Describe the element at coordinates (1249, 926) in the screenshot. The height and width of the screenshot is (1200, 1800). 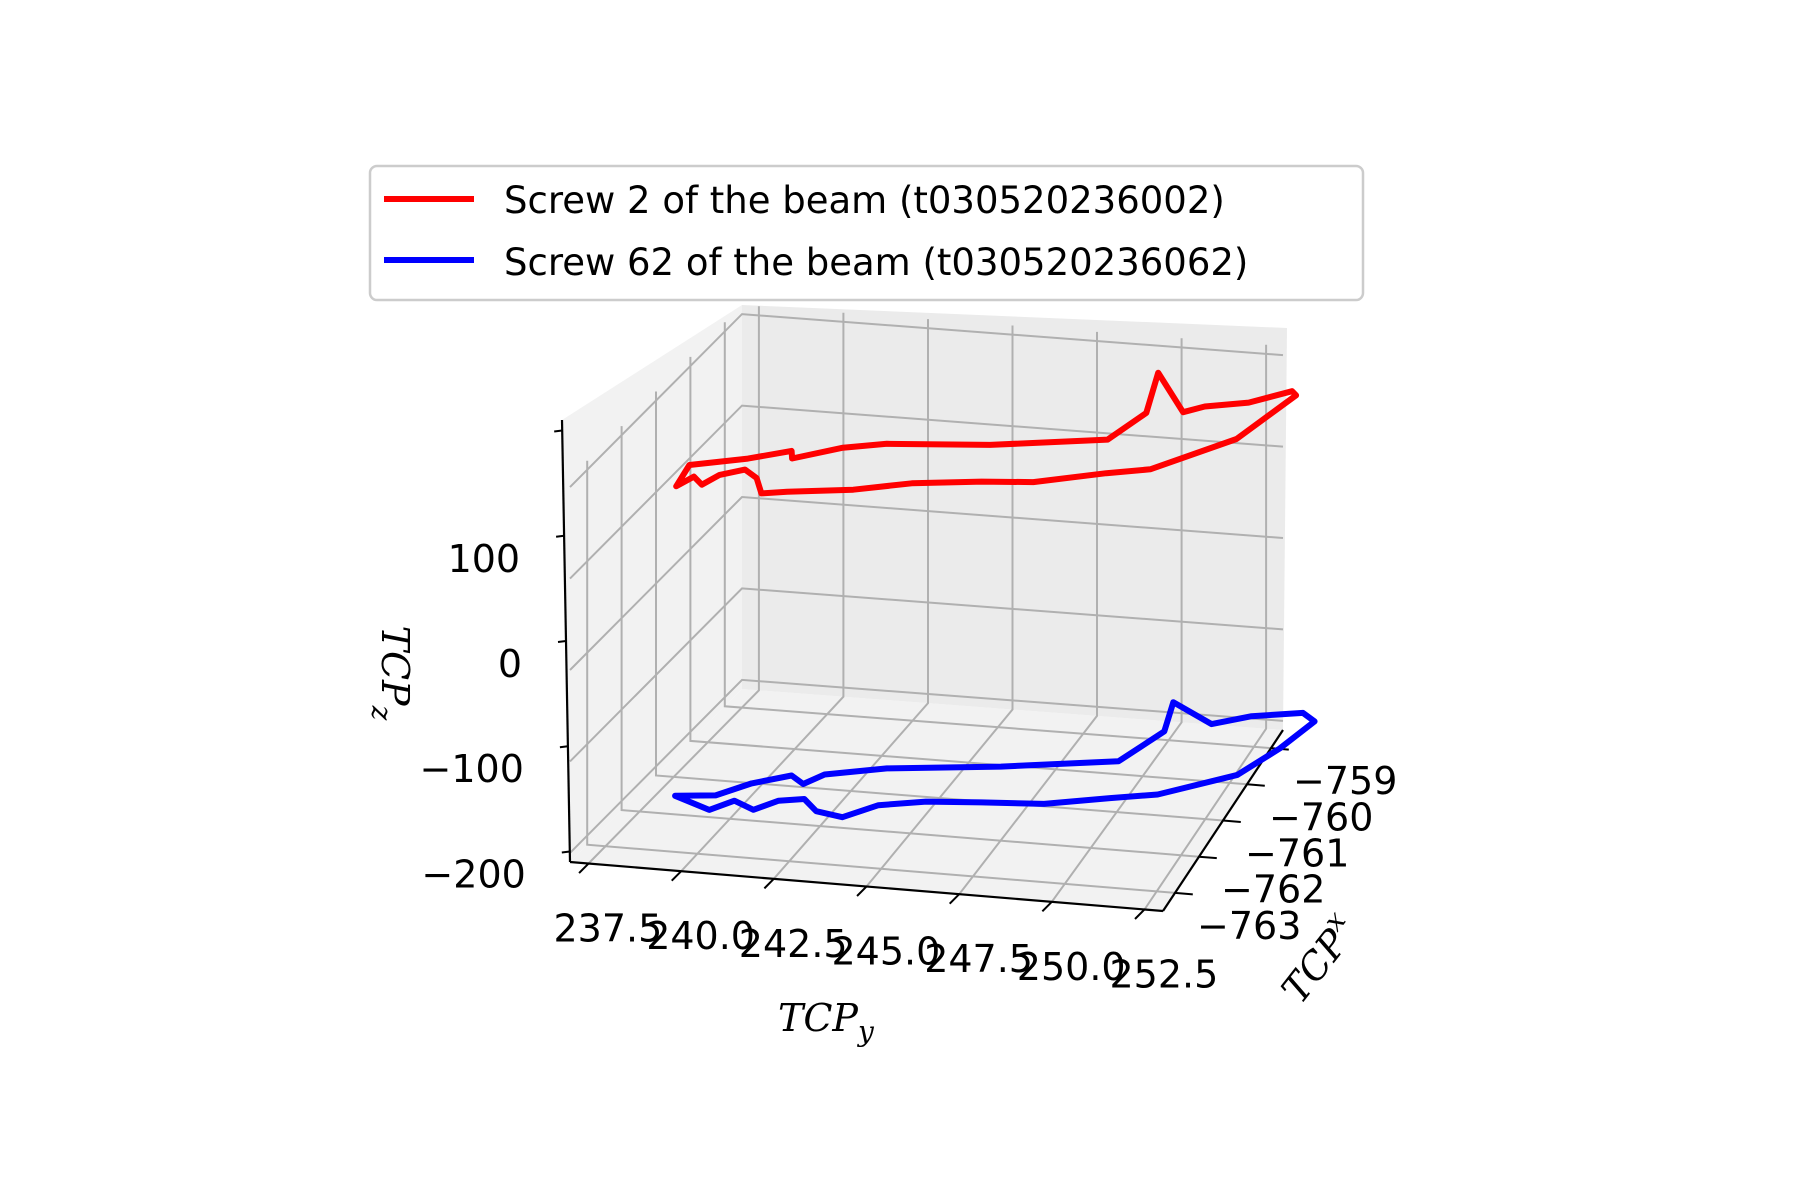
I see `x-tick-label: −763` at that location.